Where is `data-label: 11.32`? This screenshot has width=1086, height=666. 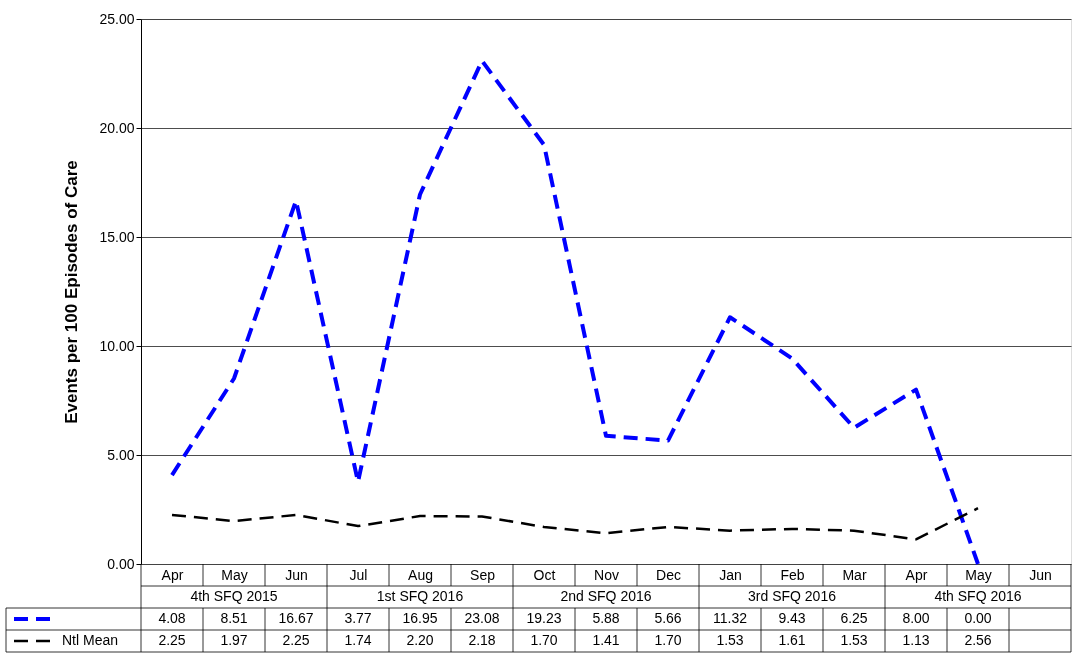 data-label: 11.32 is located at coordinates (730, 618).